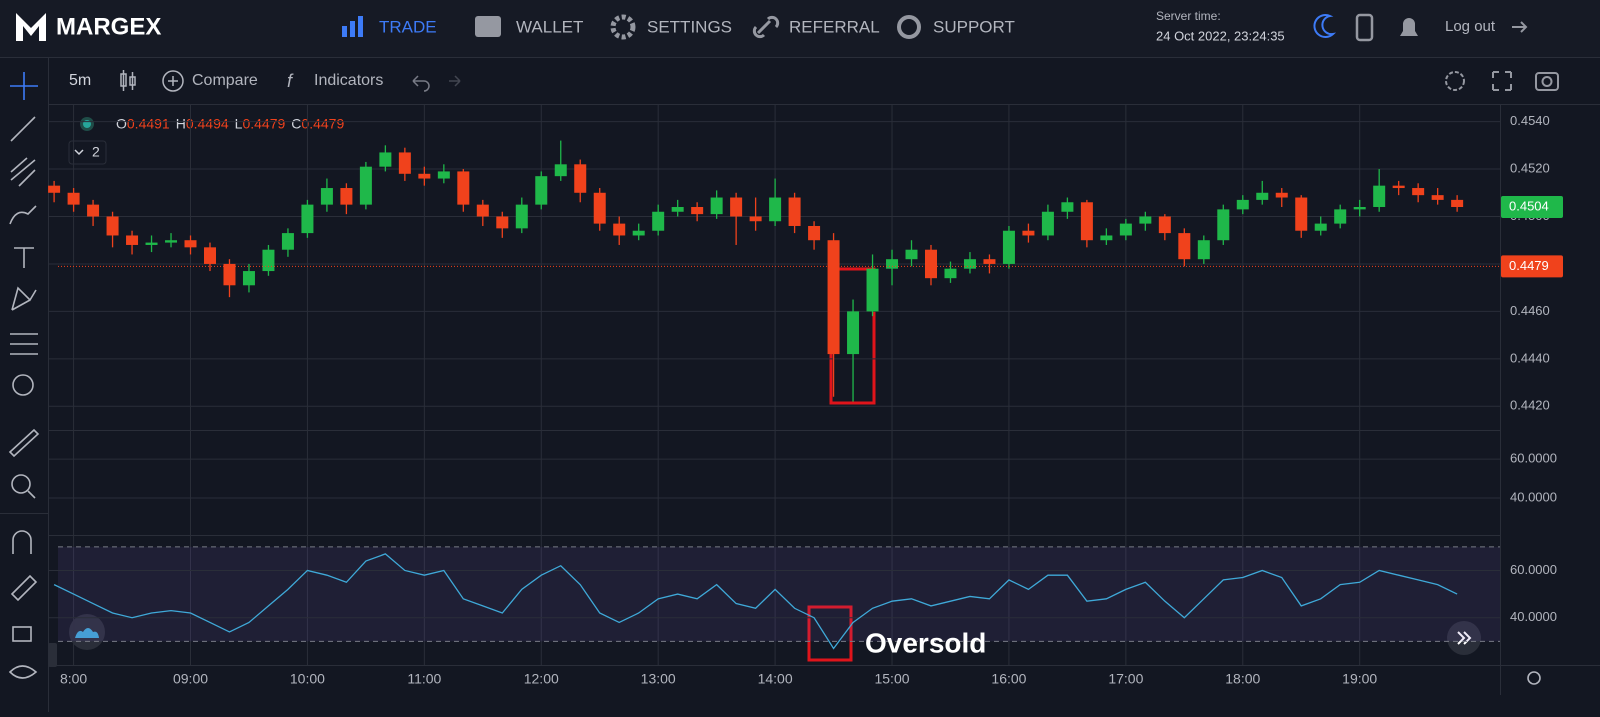  What do you see at coordinates (23, 215) in the screenshot?
I see `brush-tool` at bounding box center [23, 215].